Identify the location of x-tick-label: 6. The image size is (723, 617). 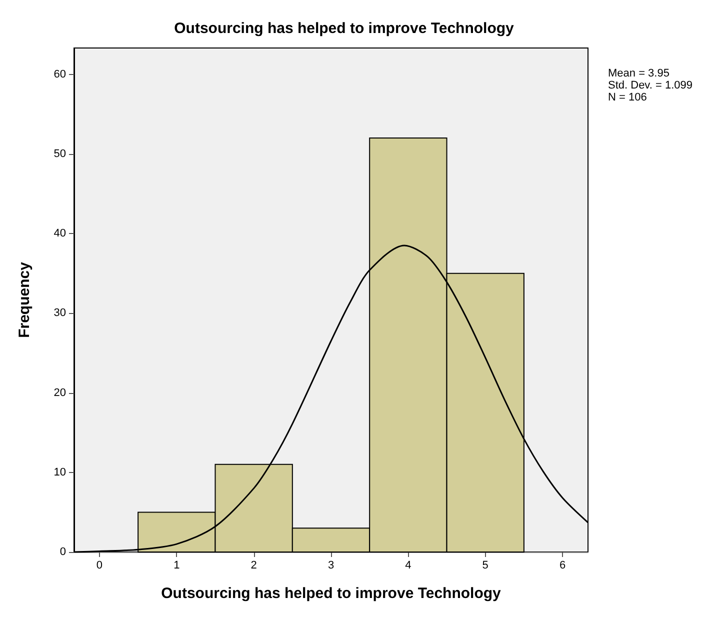
(562, 566).